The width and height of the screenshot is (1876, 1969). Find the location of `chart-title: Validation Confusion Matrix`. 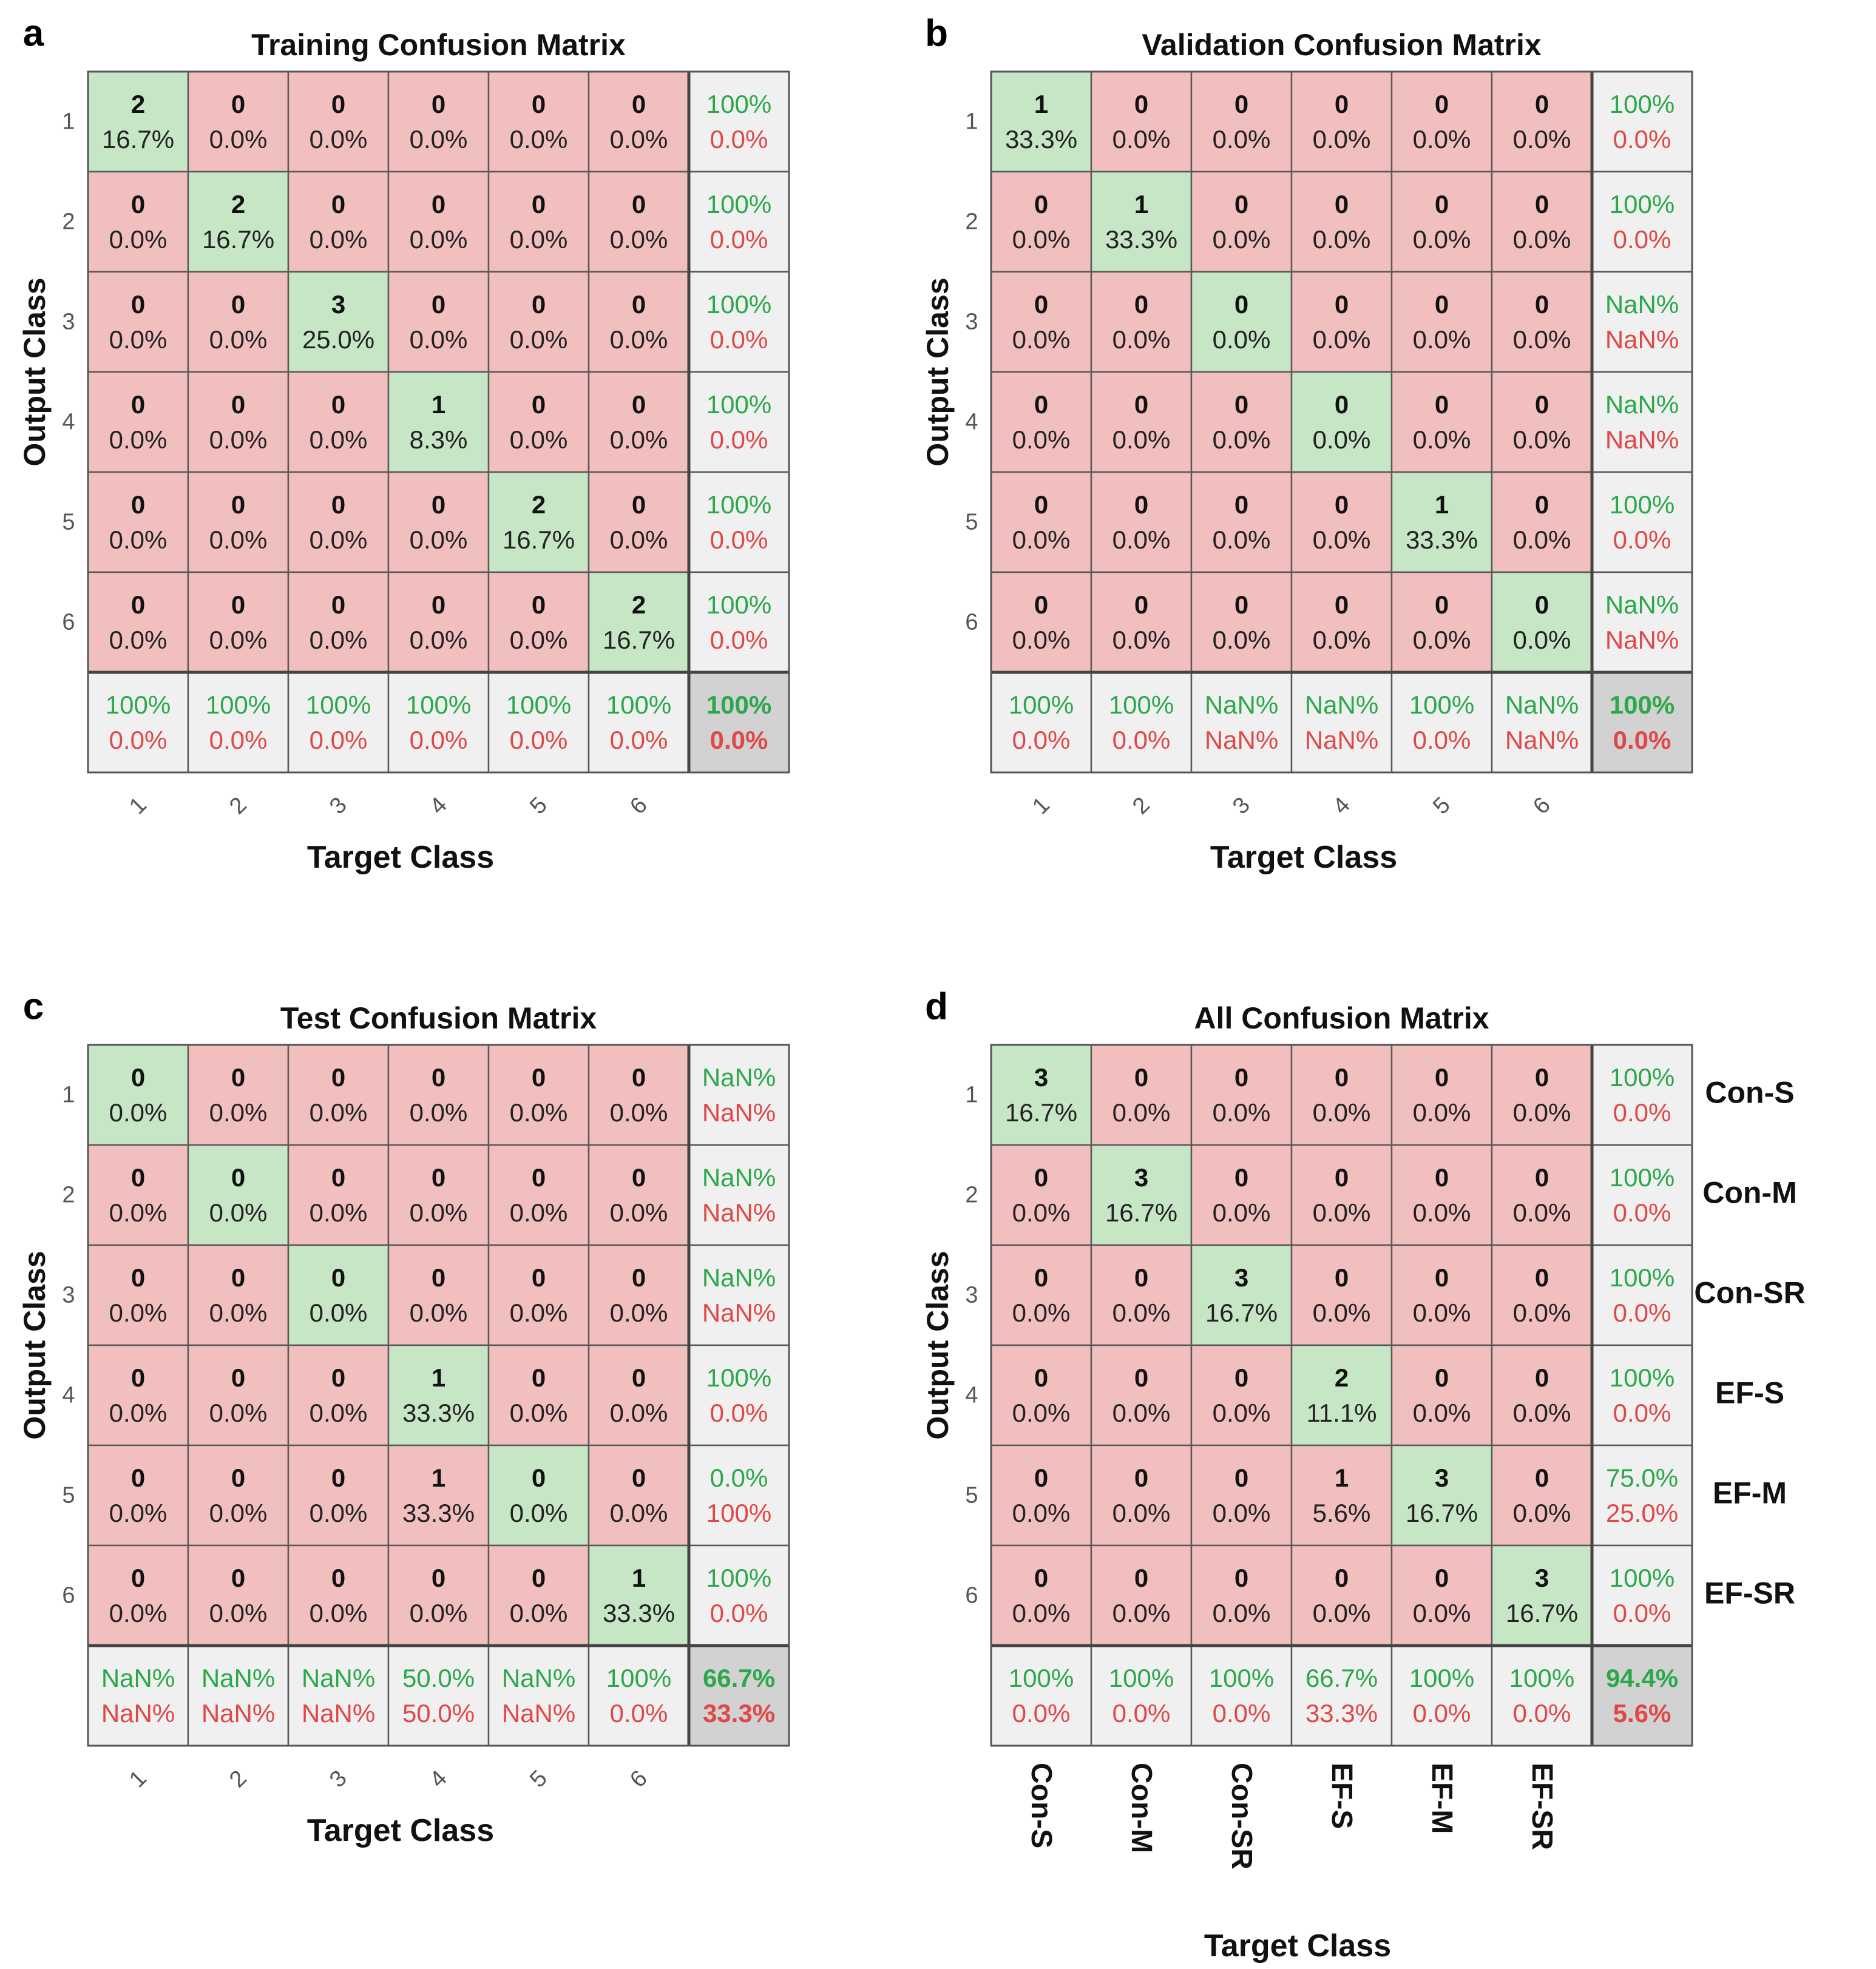

chart-title: Validation Confusion Matrix is located at coordinates (1342, 45).